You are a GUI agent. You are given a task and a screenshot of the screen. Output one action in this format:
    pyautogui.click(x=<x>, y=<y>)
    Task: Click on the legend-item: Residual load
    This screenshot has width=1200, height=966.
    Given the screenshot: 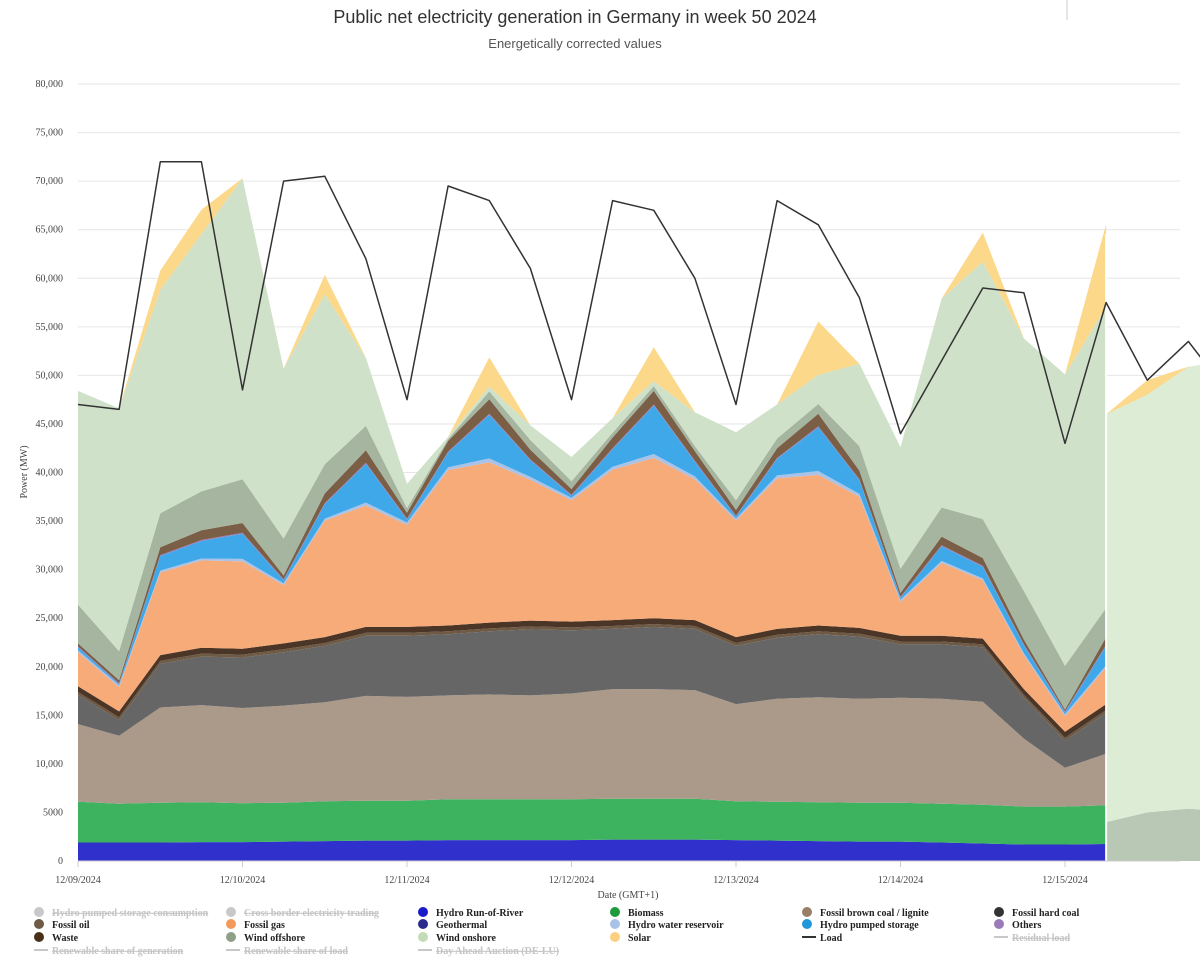 What is the action you would take?
    pyautogui.click(x=1032, y=938)
    